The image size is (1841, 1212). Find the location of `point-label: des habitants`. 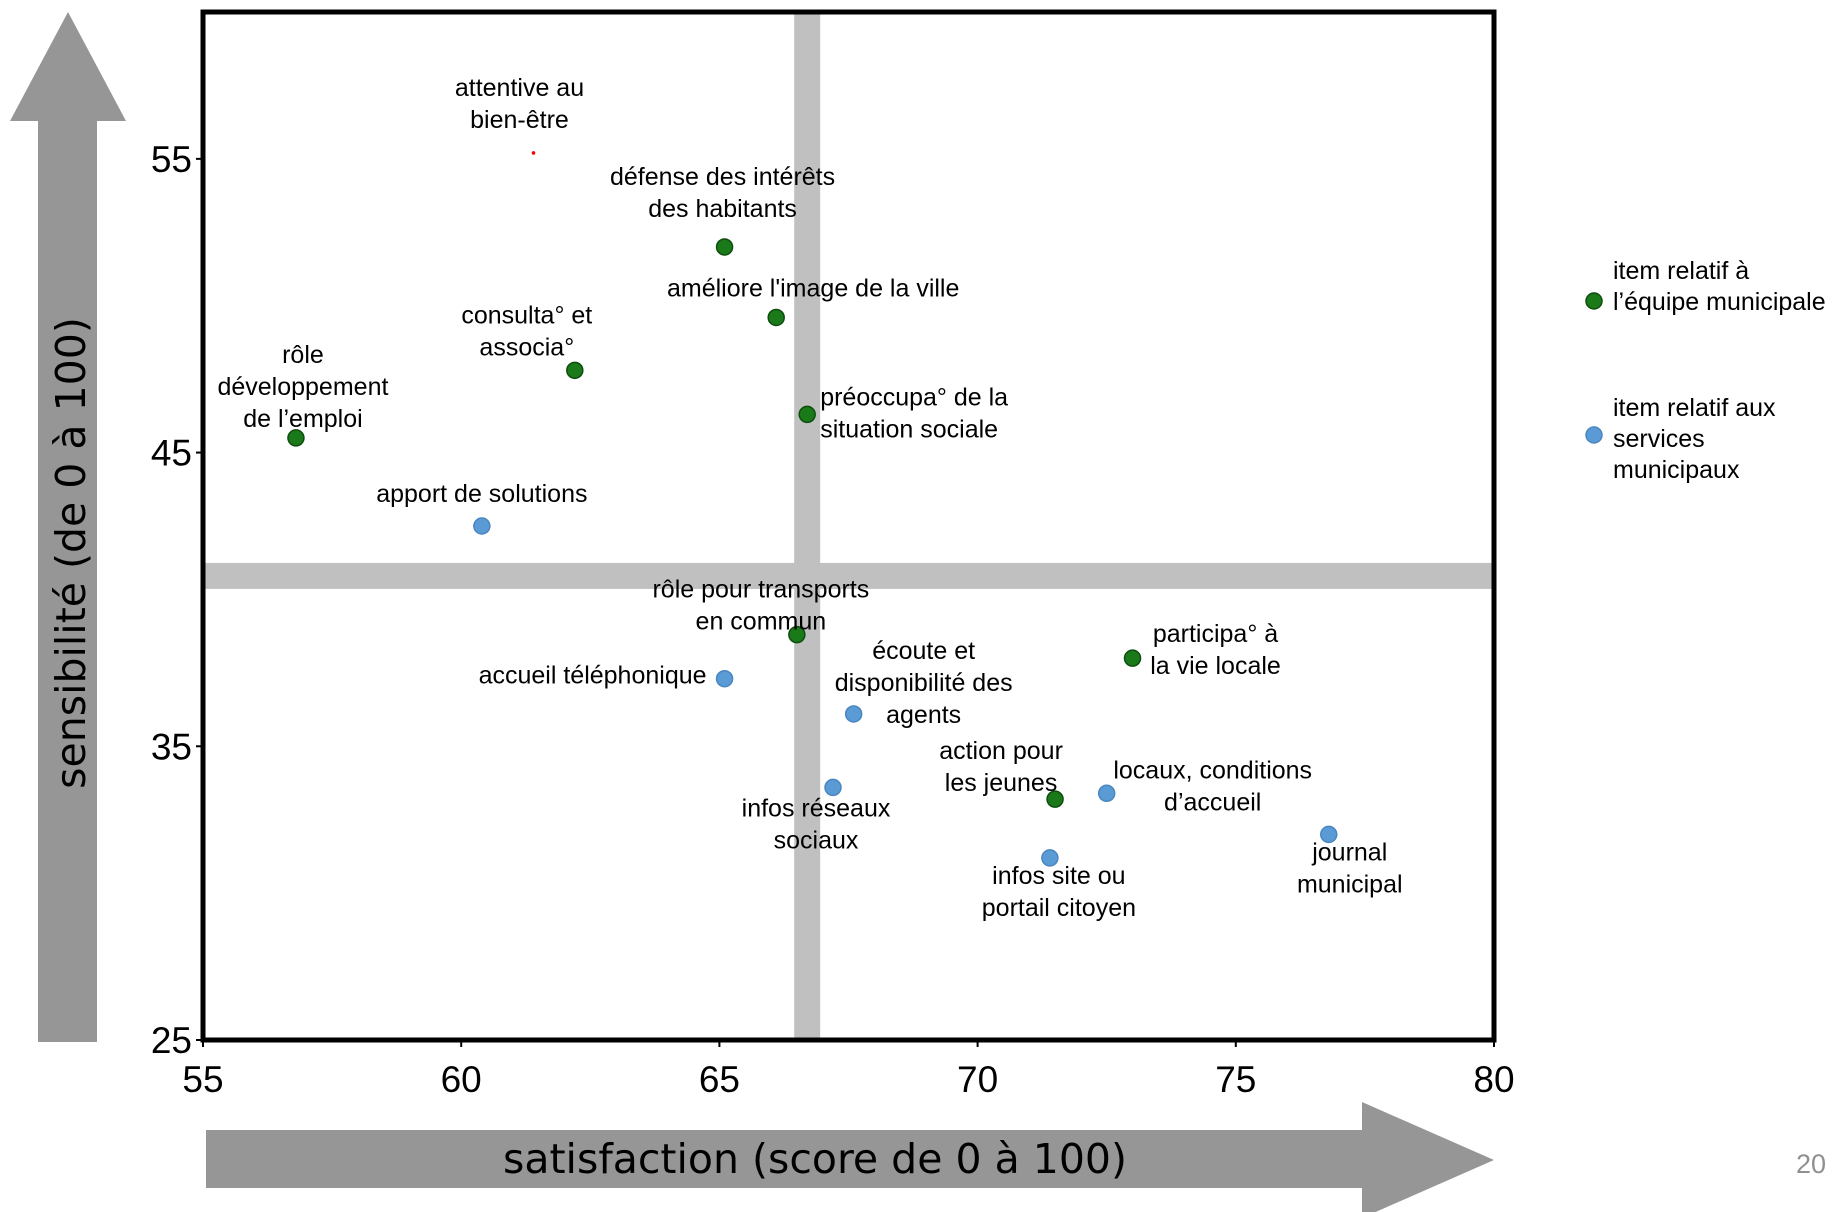

point-label: des habitants is located at coordinates (722, 209).